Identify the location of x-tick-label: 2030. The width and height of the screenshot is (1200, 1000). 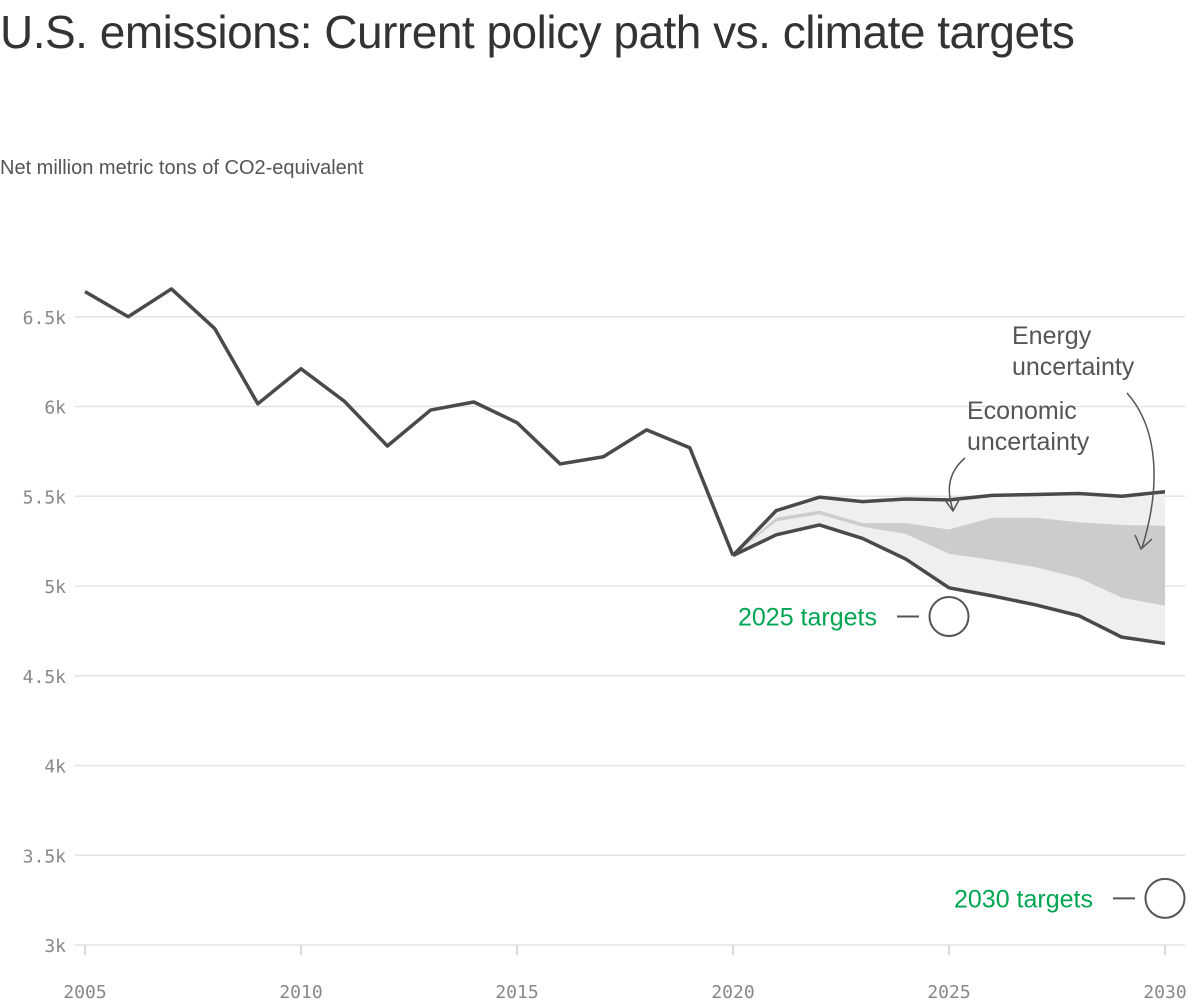
(1164, 991).